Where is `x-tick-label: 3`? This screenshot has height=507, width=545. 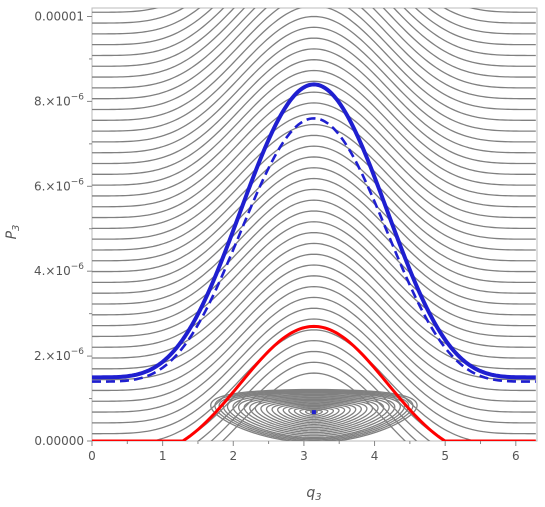 x-tick-label: 3 is located at coordinates (304, 456).